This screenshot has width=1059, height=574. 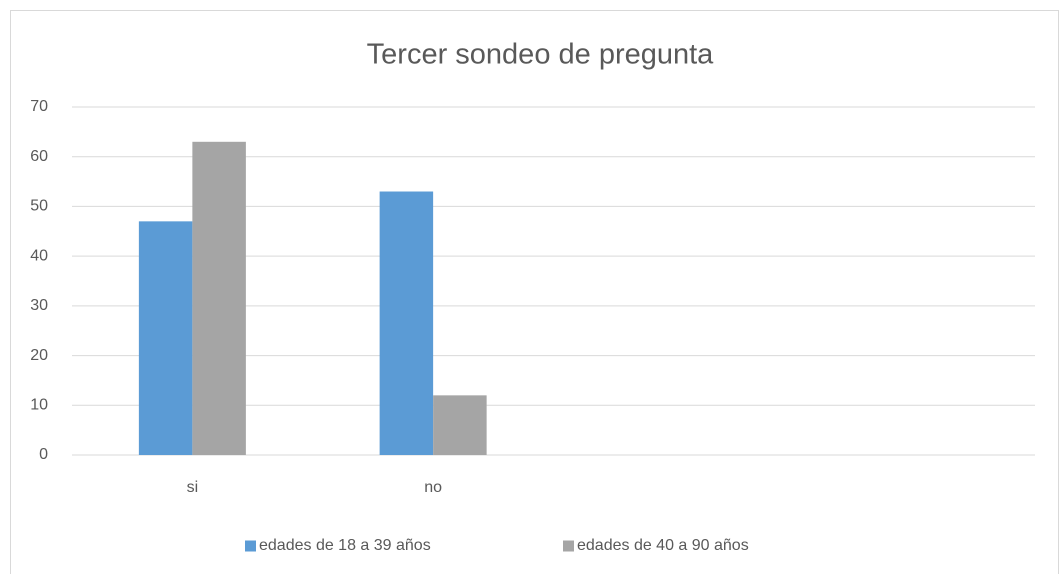 What do you see at coordinates (540, 55) in the screenshot?
I see `chart-title: Tercer sondeo de pregunta` at bounding box center [540, 55].